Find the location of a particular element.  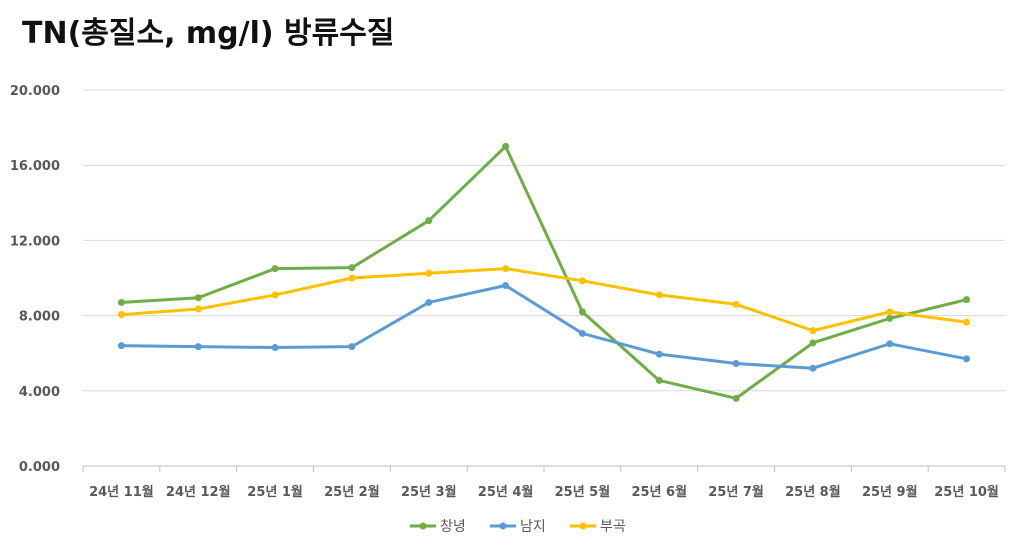

y-tick-label: 0.000 is located at coordinates (39, 467).